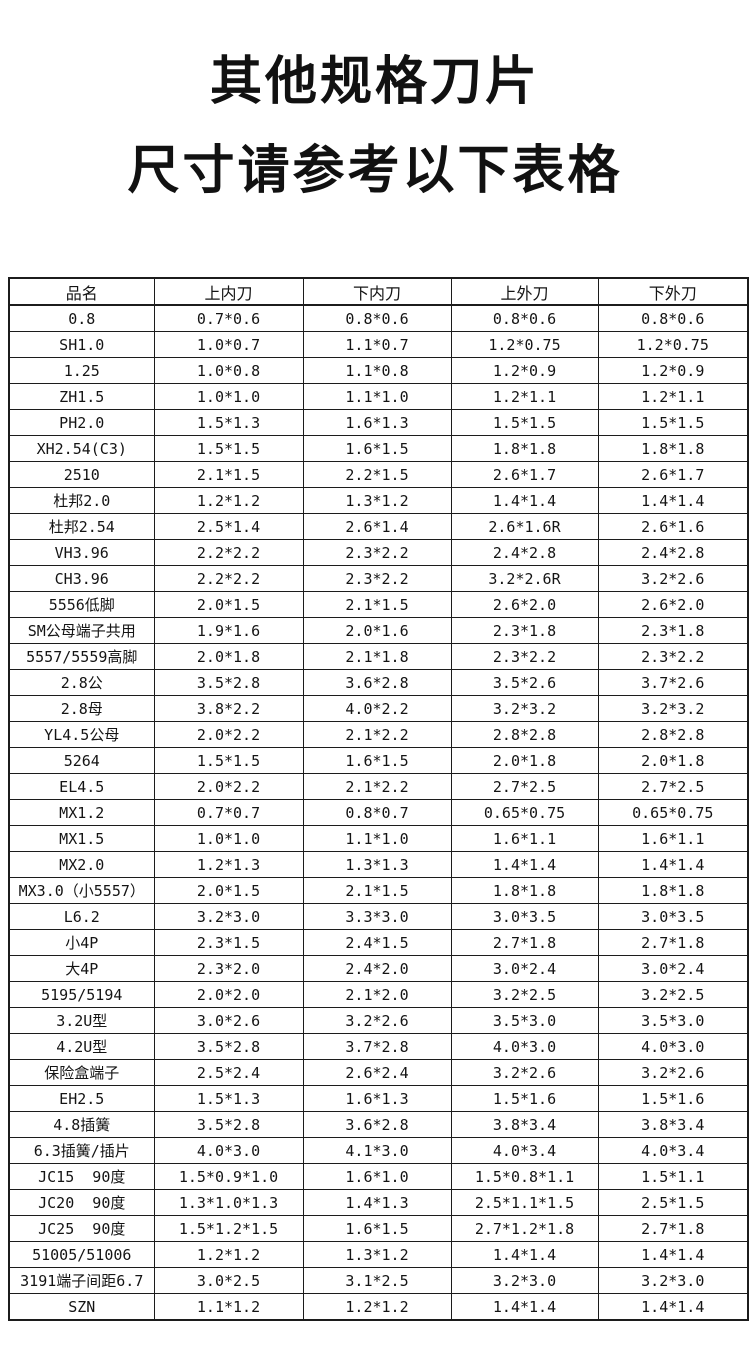  I want to click on table-row: YL4.5公母 2.0*2.2 2.1*2.2 2.8*2.8 2.8*2.8, so click(378, 734).